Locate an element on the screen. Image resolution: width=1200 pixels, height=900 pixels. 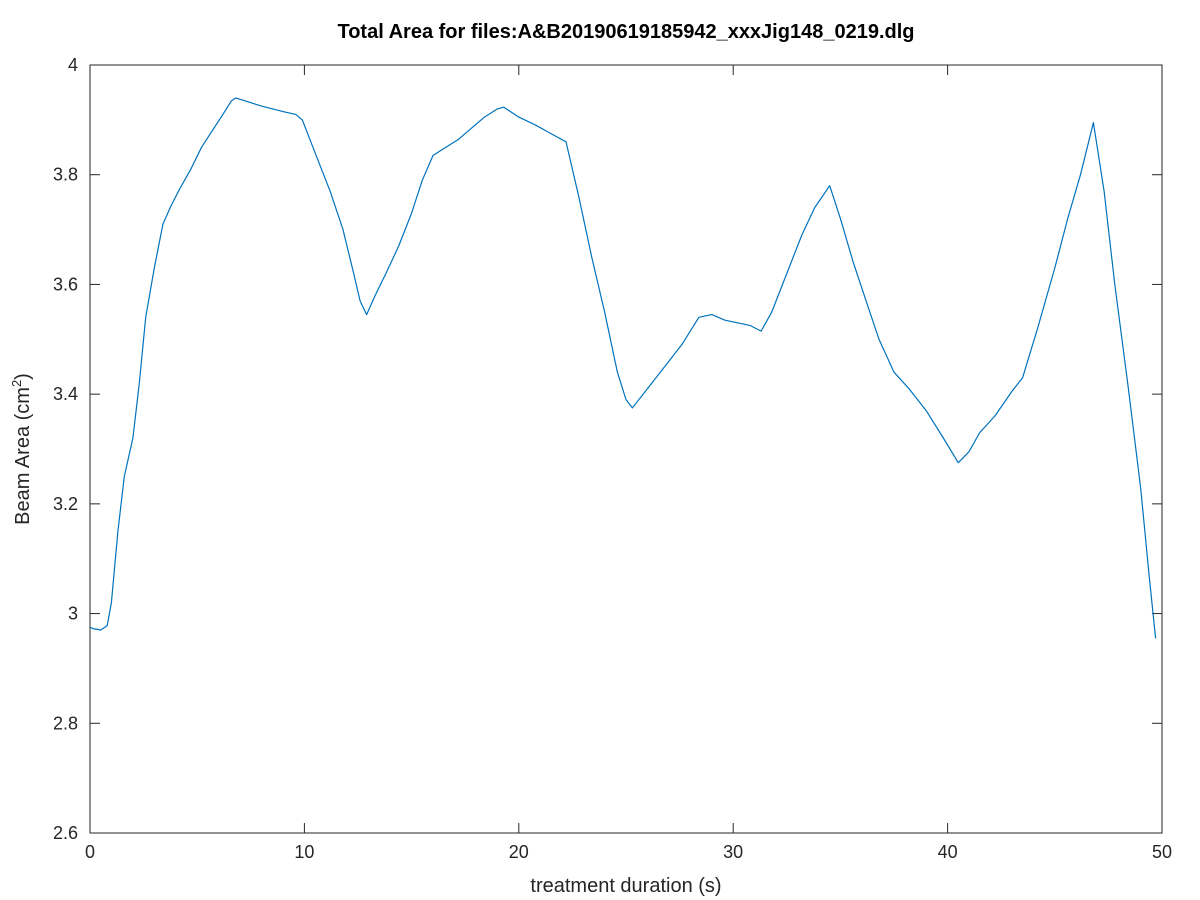
y-axis-label-superscript: 2 is located at coordinates (16, 383).